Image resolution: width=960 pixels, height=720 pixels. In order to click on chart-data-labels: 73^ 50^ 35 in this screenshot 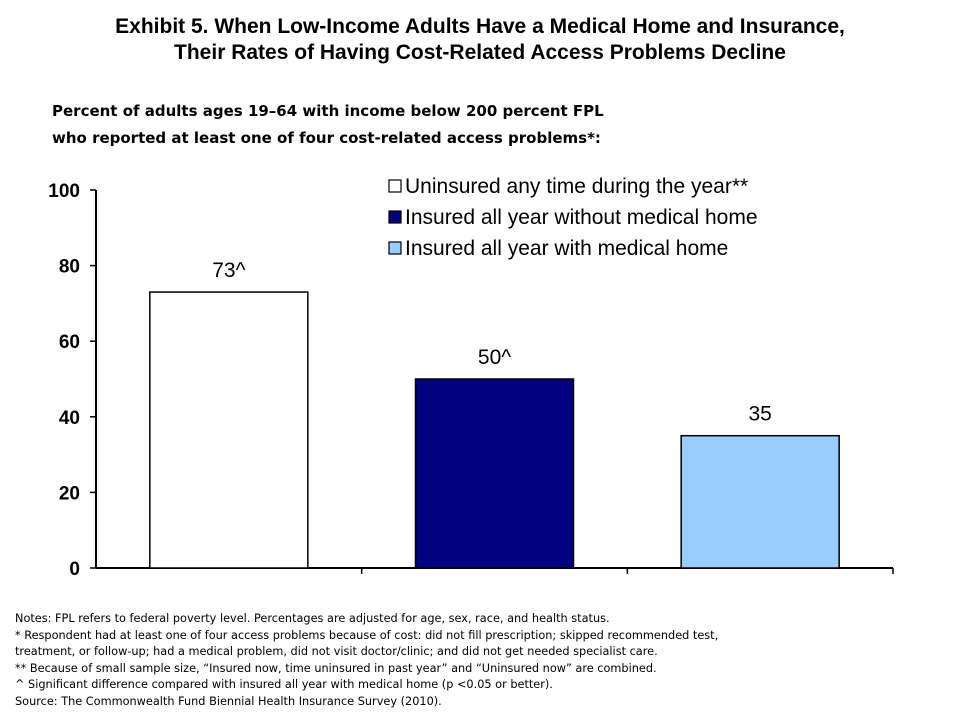, I will do `click(492, 342)`.